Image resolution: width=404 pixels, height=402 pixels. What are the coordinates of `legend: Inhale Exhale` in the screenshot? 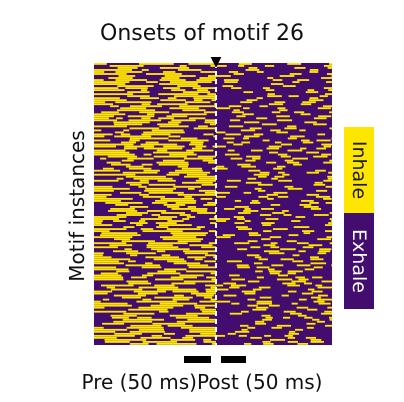 It's located at (359, 218).